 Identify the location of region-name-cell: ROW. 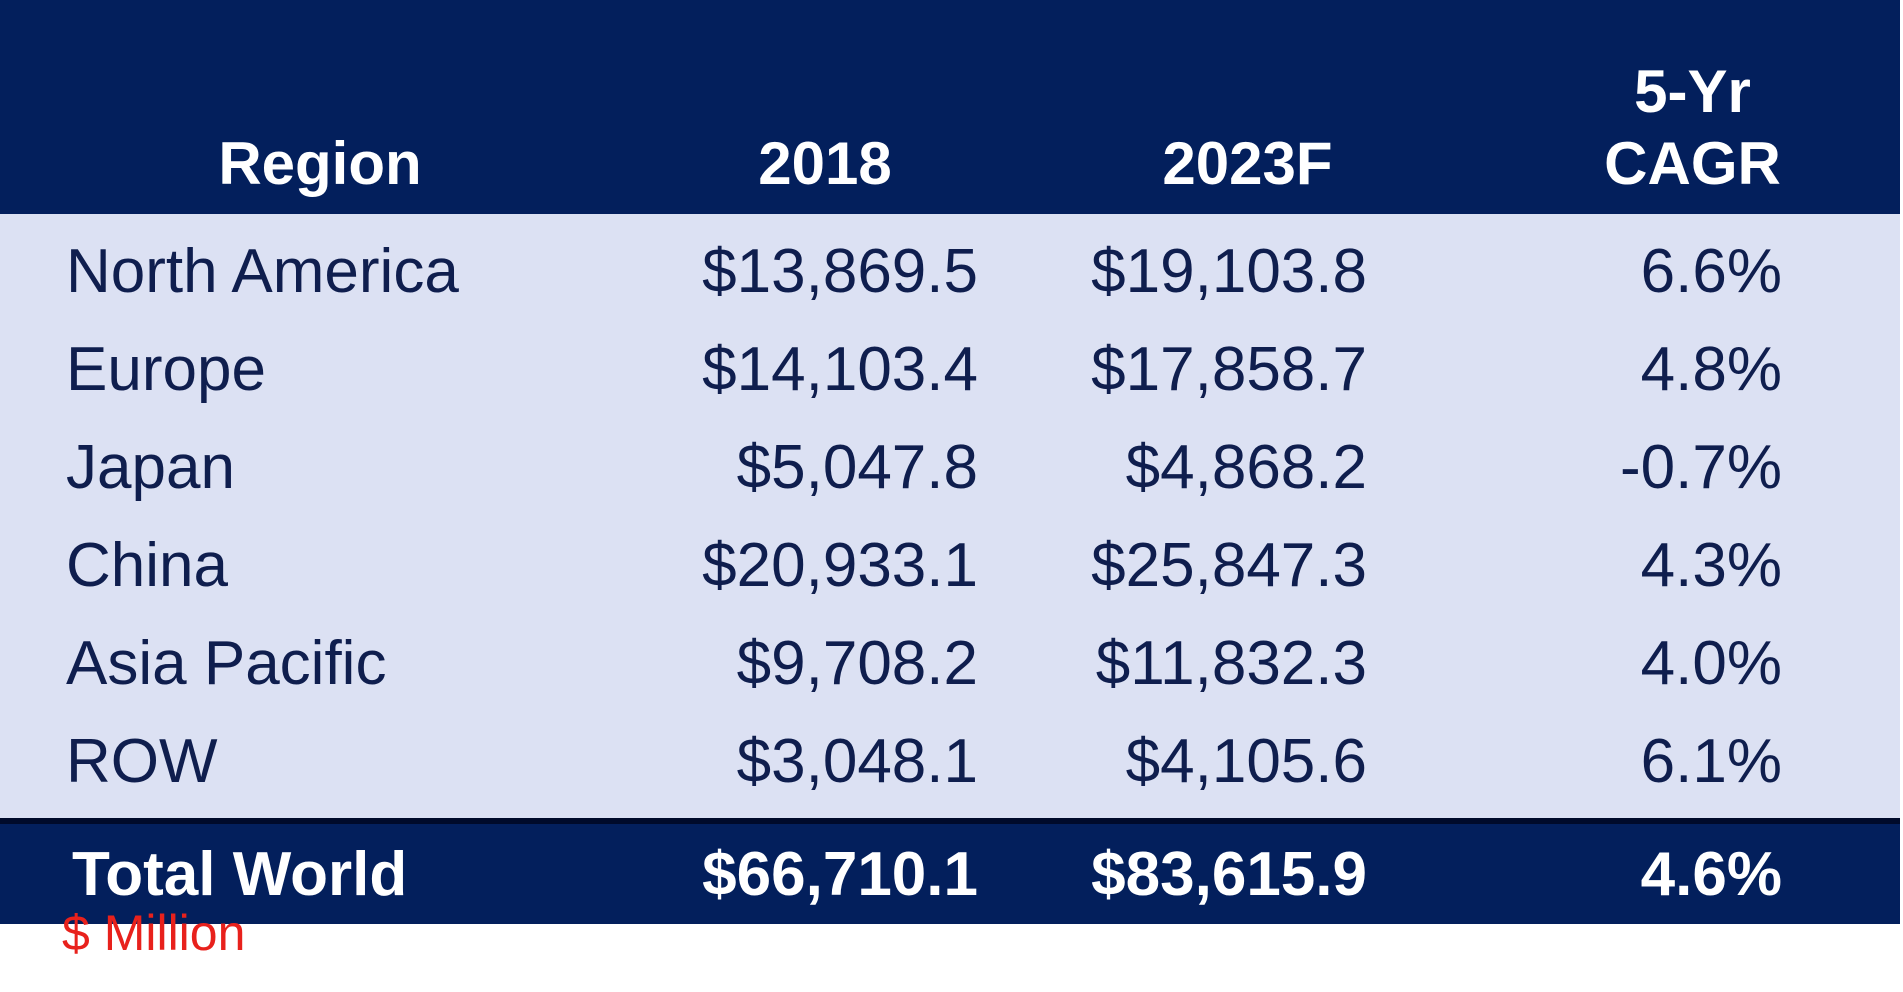
(320, 766).